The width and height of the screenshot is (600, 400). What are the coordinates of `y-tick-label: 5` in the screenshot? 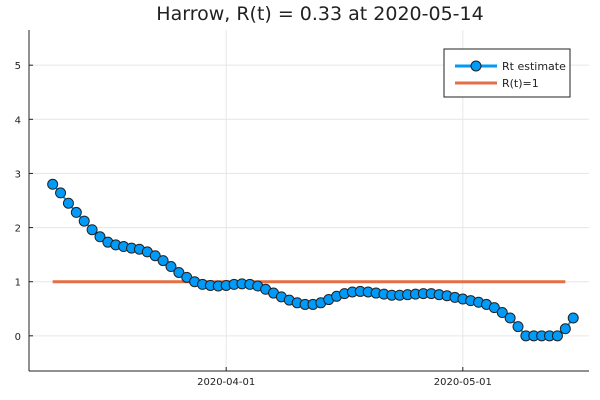 It's located at (18, 66).